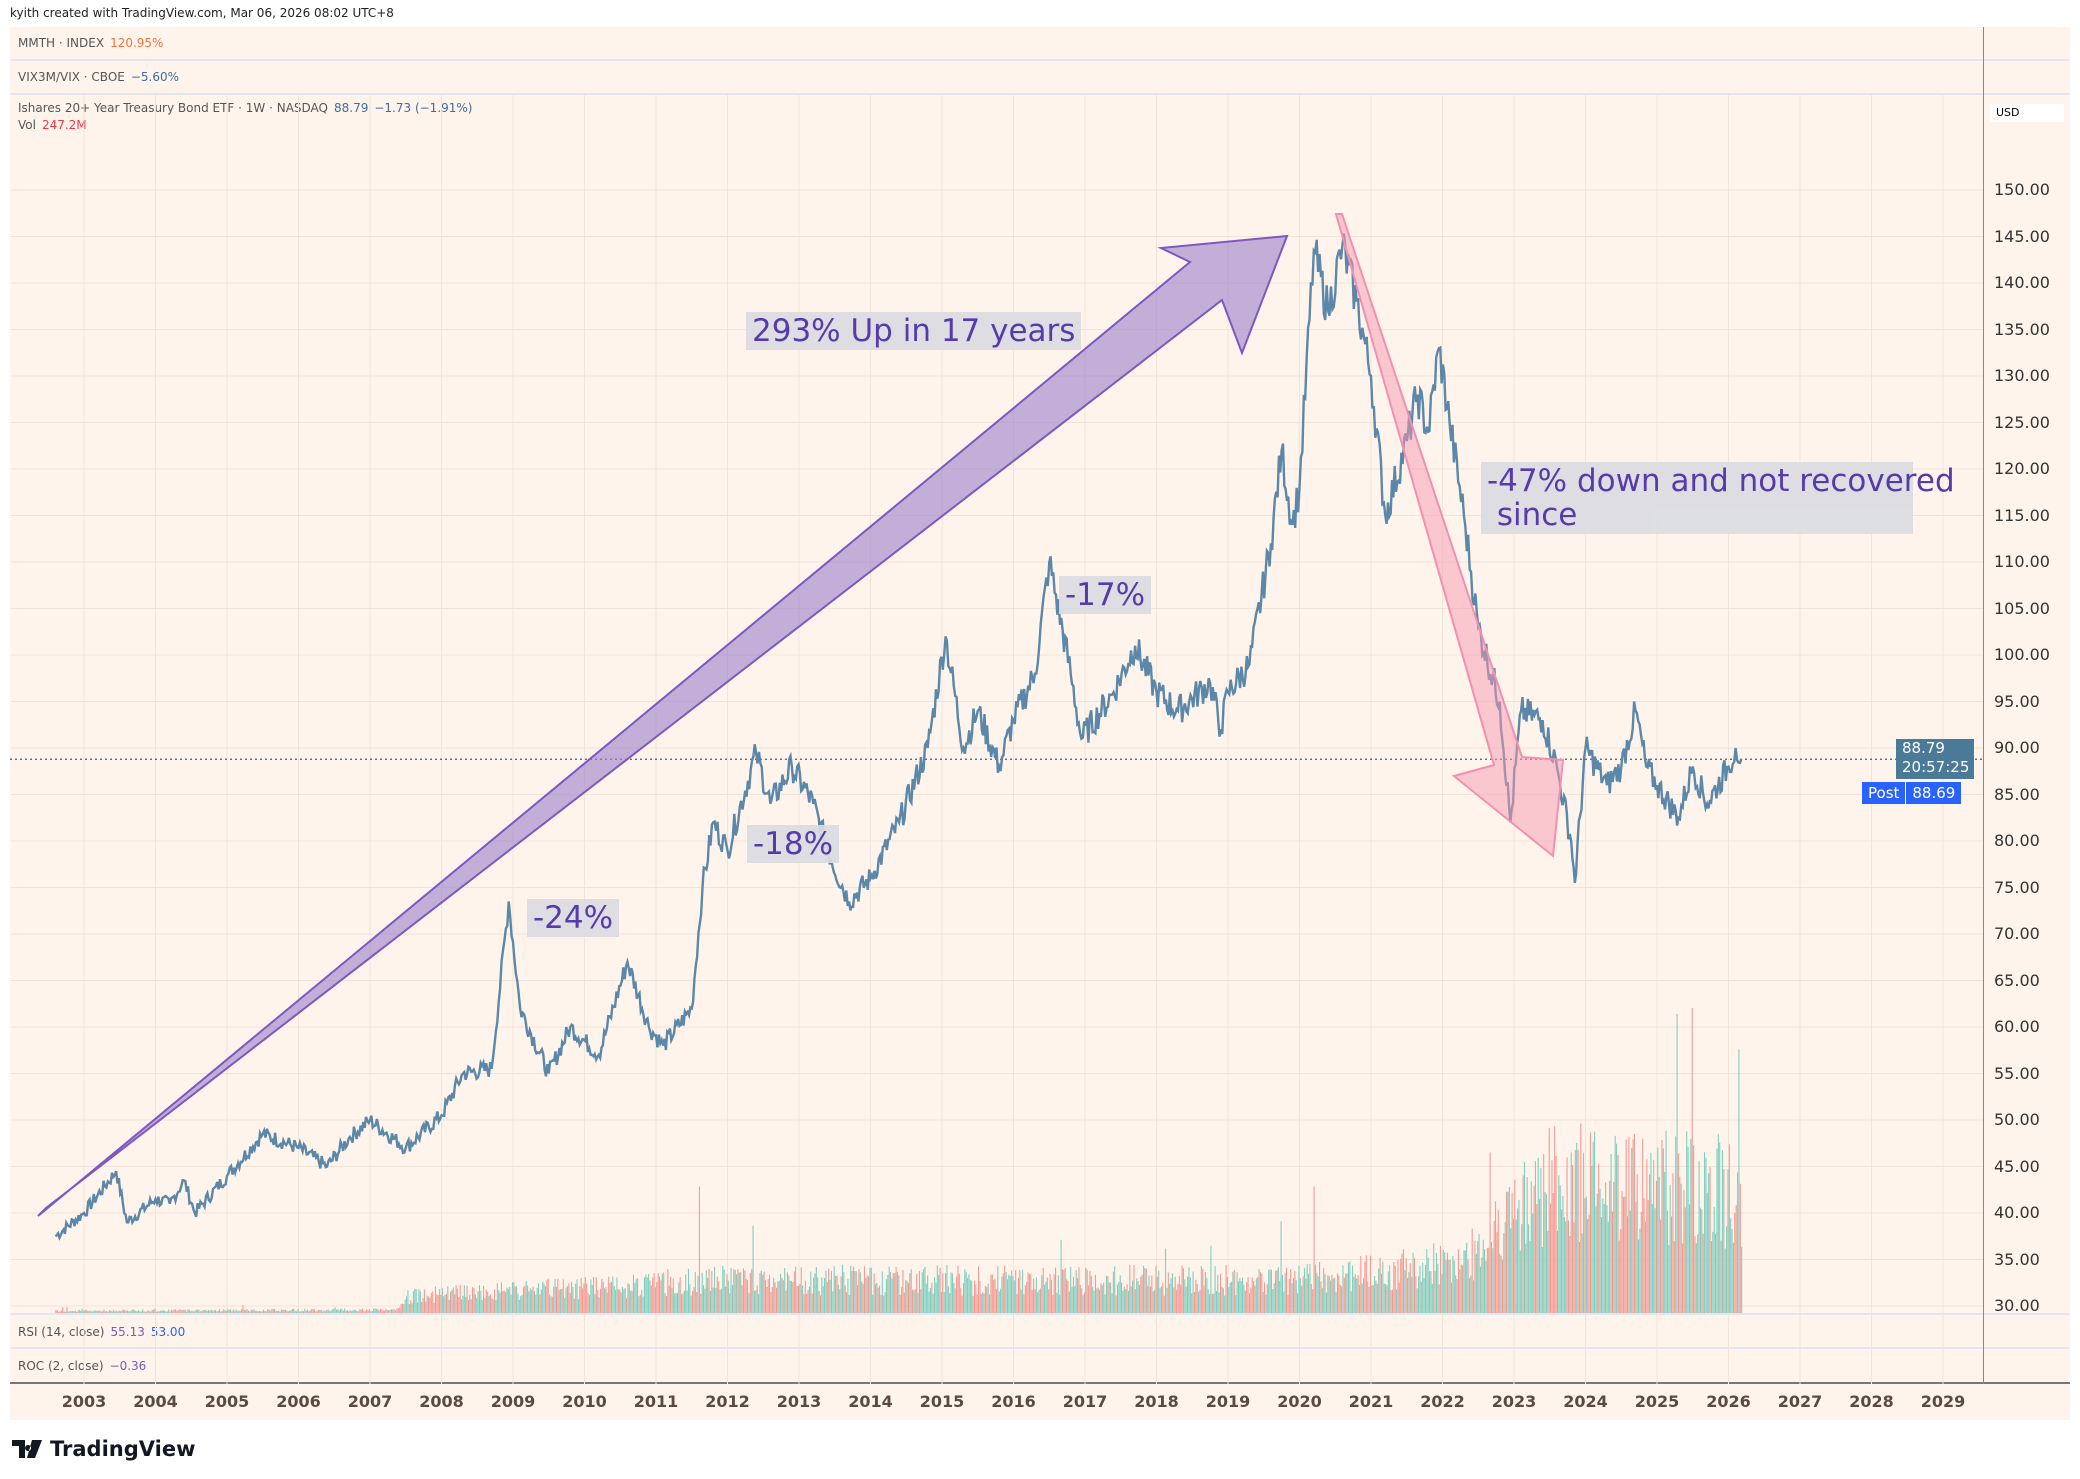 The height and width of the screenshot is (1479, 2080). What do you see at coordinates (71, 77) in the screenshot?
I see `vix-name: VIX3M/VIX · CBOE` at bounding box center [71, 77].